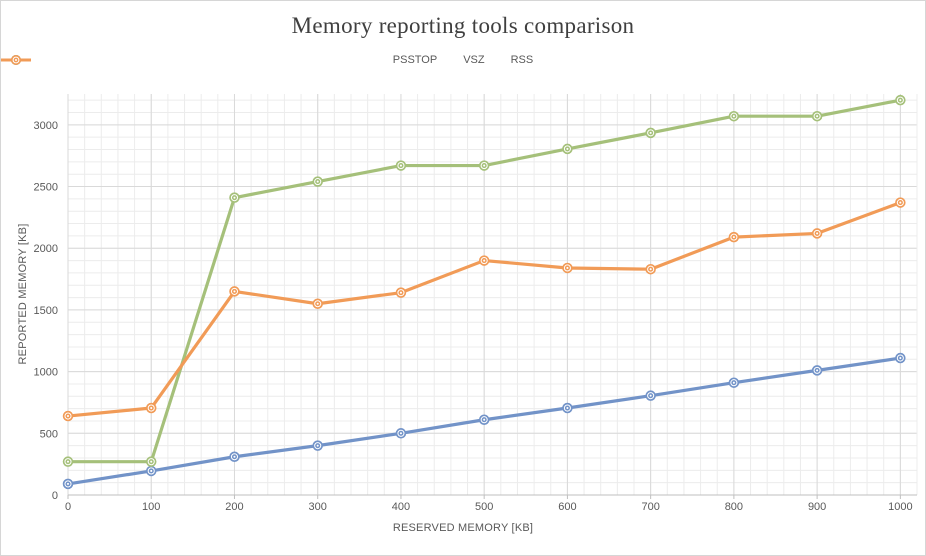  What do you see at coordinates (734, 507) in the screenshot?
I see `x-tick-label: 800` at bounding box center [734, 507].